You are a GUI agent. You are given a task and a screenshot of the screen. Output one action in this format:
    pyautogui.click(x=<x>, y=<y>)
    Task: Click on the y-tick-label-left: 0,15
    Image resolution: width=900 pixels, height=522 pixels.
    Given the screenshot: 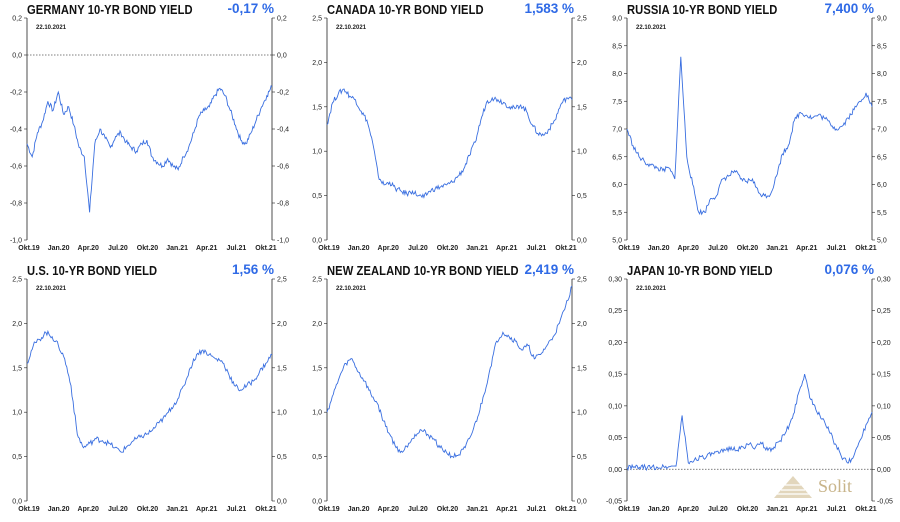 What is the action you would take?
    pyautogui.click(x=615, y=375)
    